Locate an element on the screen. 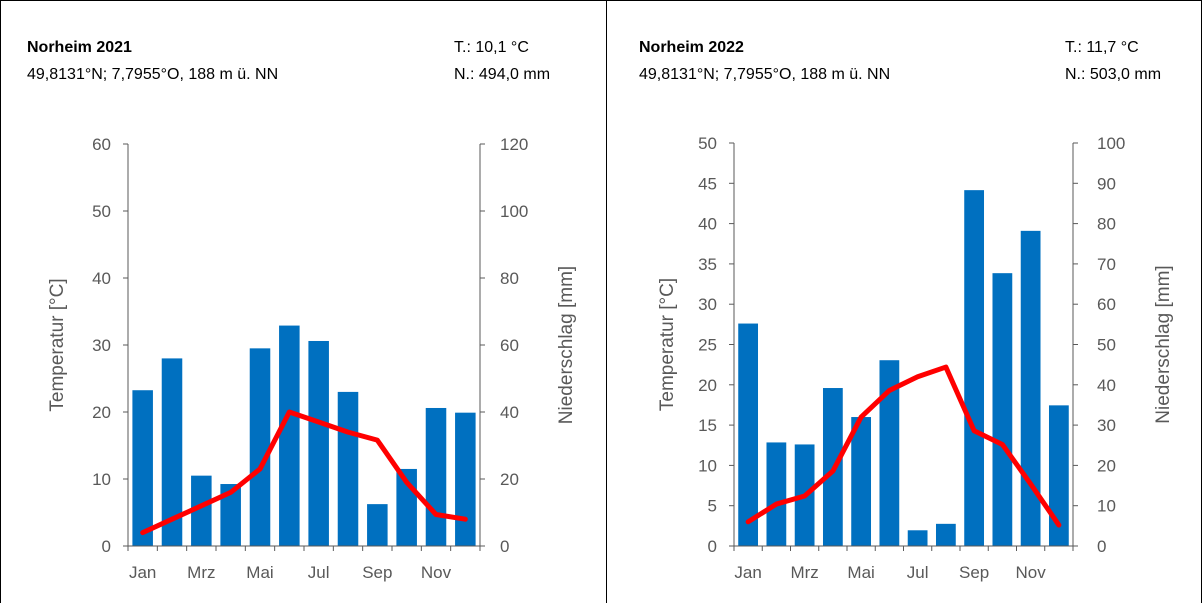 The image size is (1202, 604). chart-title: Norheim 2022 is located at coordinates (691, 47).